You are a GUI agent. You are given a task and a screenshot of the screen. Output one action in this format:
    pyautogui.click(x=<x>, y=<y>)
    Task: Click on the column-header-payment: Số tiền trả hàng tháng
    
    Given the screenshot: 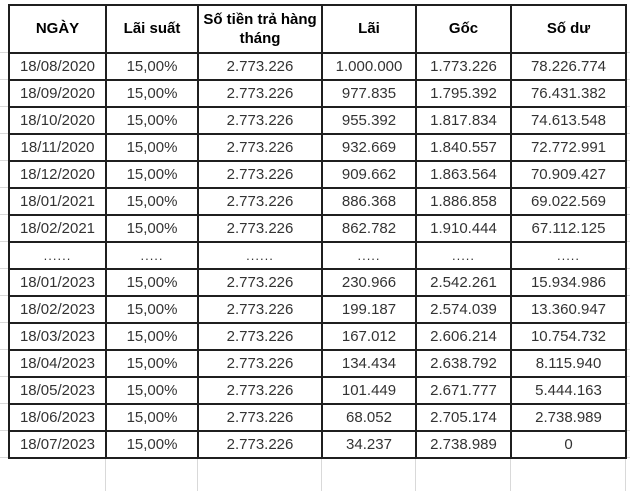 What is the action you would take?
    pyautogui.click(x=260, y=29)
    